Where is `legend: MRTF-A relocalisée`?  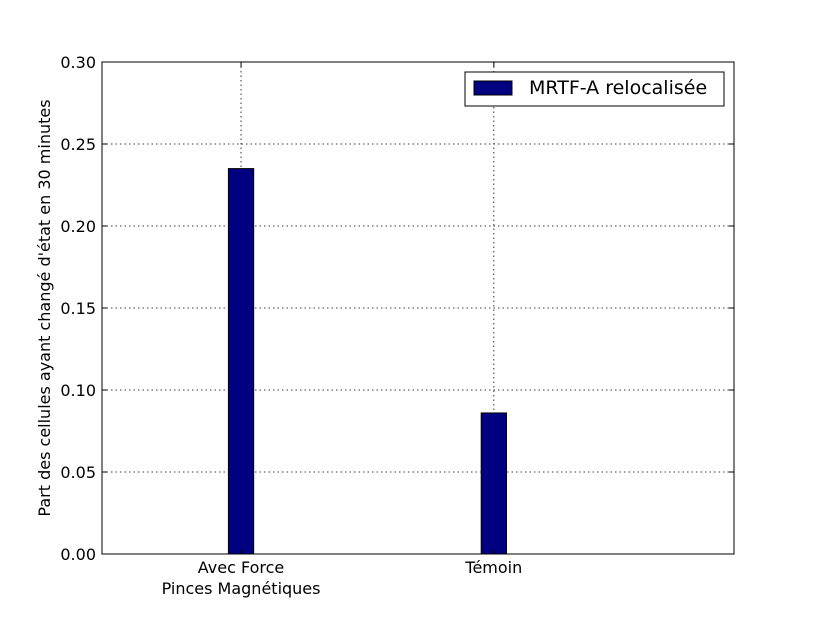 legend: MRTF-A relocalisée is located at coordinates (594, 89).